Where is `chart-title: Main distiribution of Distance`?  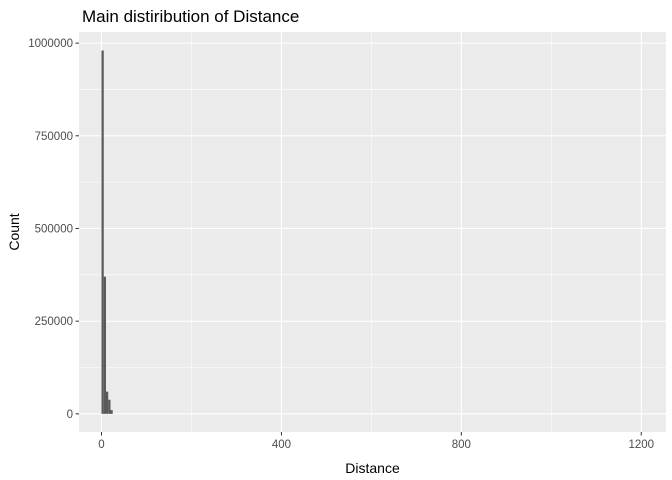 chart-title: Main distiribution of Distance is located at coordinates (190, 16).